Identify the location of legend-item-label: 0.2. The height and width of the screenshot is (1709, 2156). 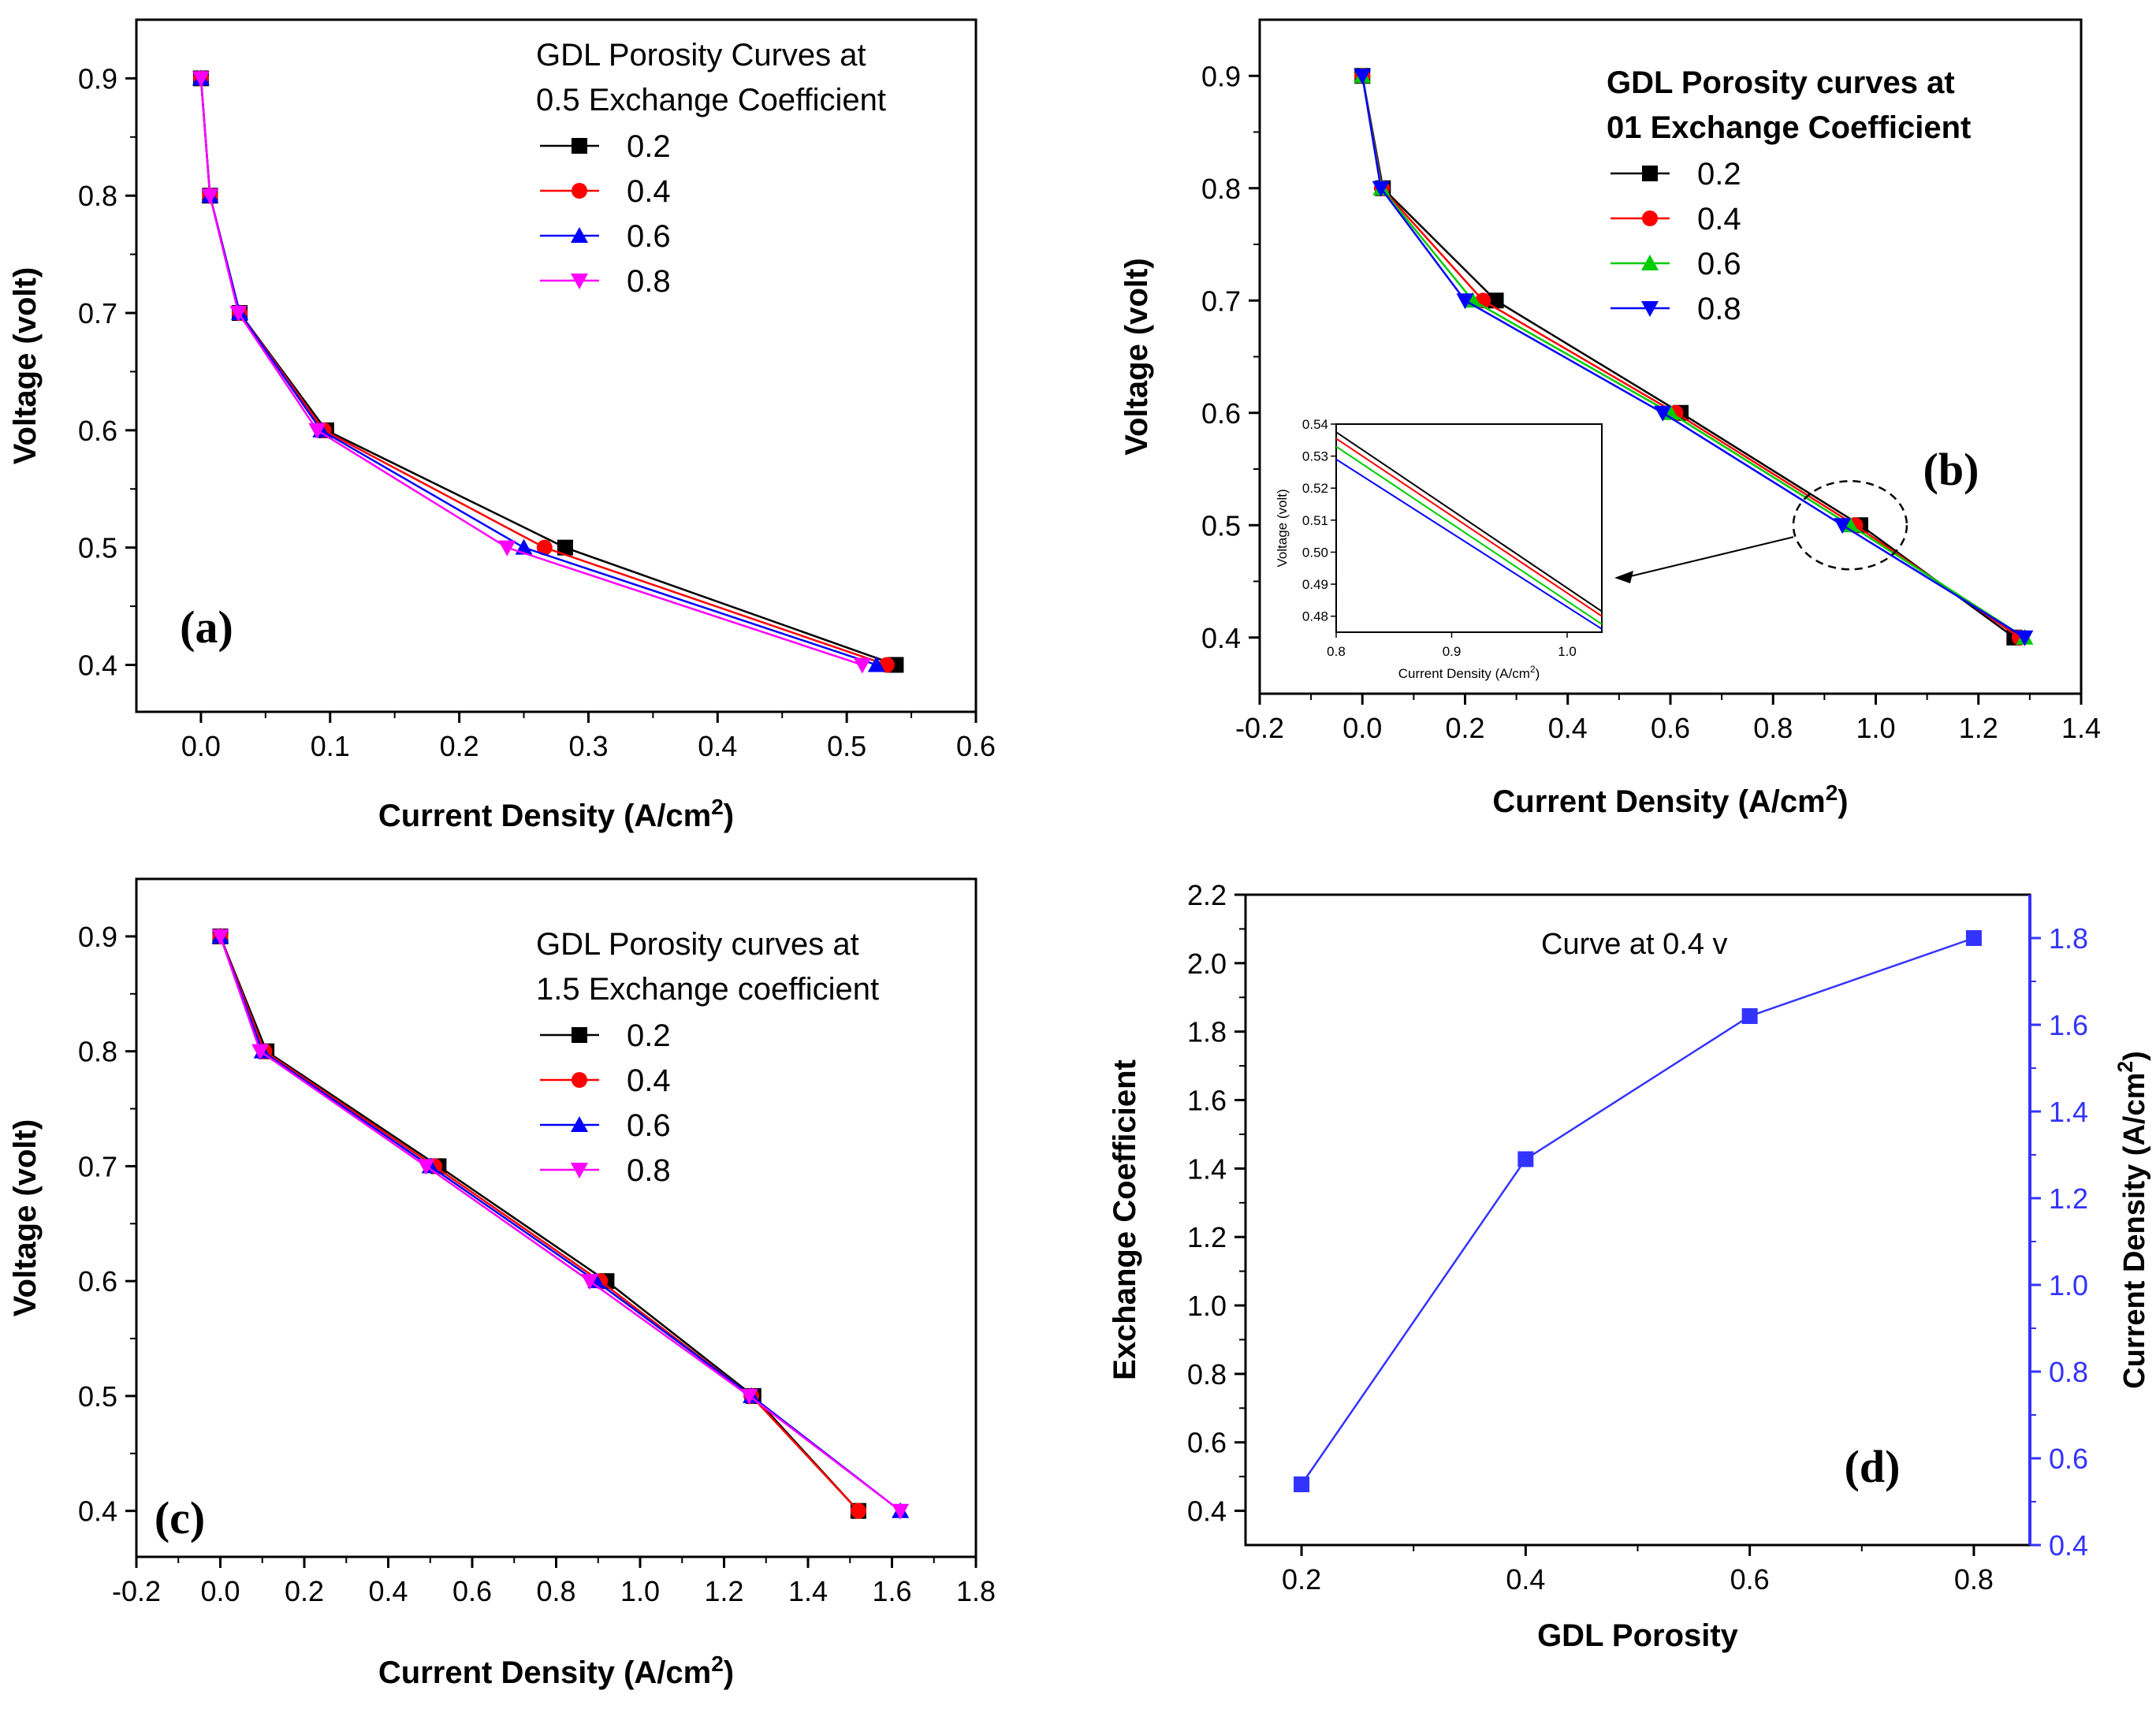
(649, 1035).